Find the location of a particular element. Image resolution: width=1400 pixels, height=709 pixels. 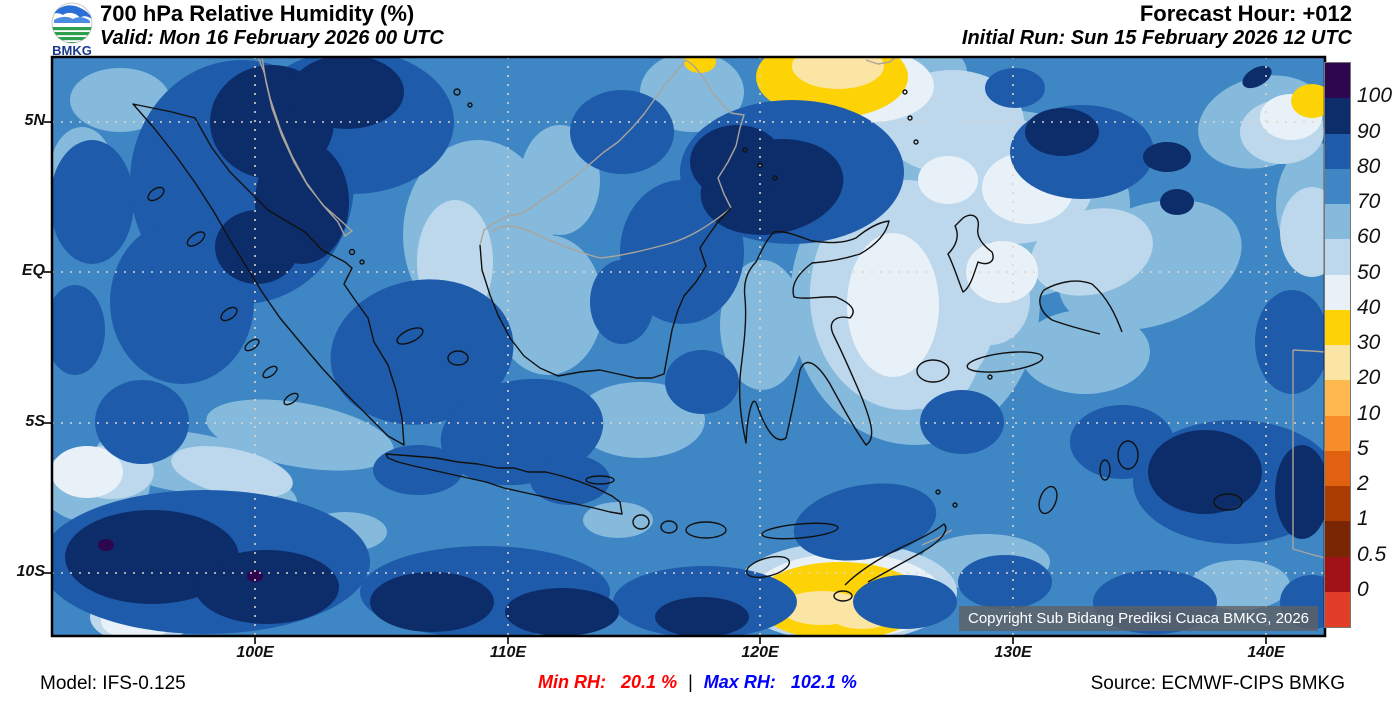

lon-label-130e: 130E is located at coordinates (1013, 652).